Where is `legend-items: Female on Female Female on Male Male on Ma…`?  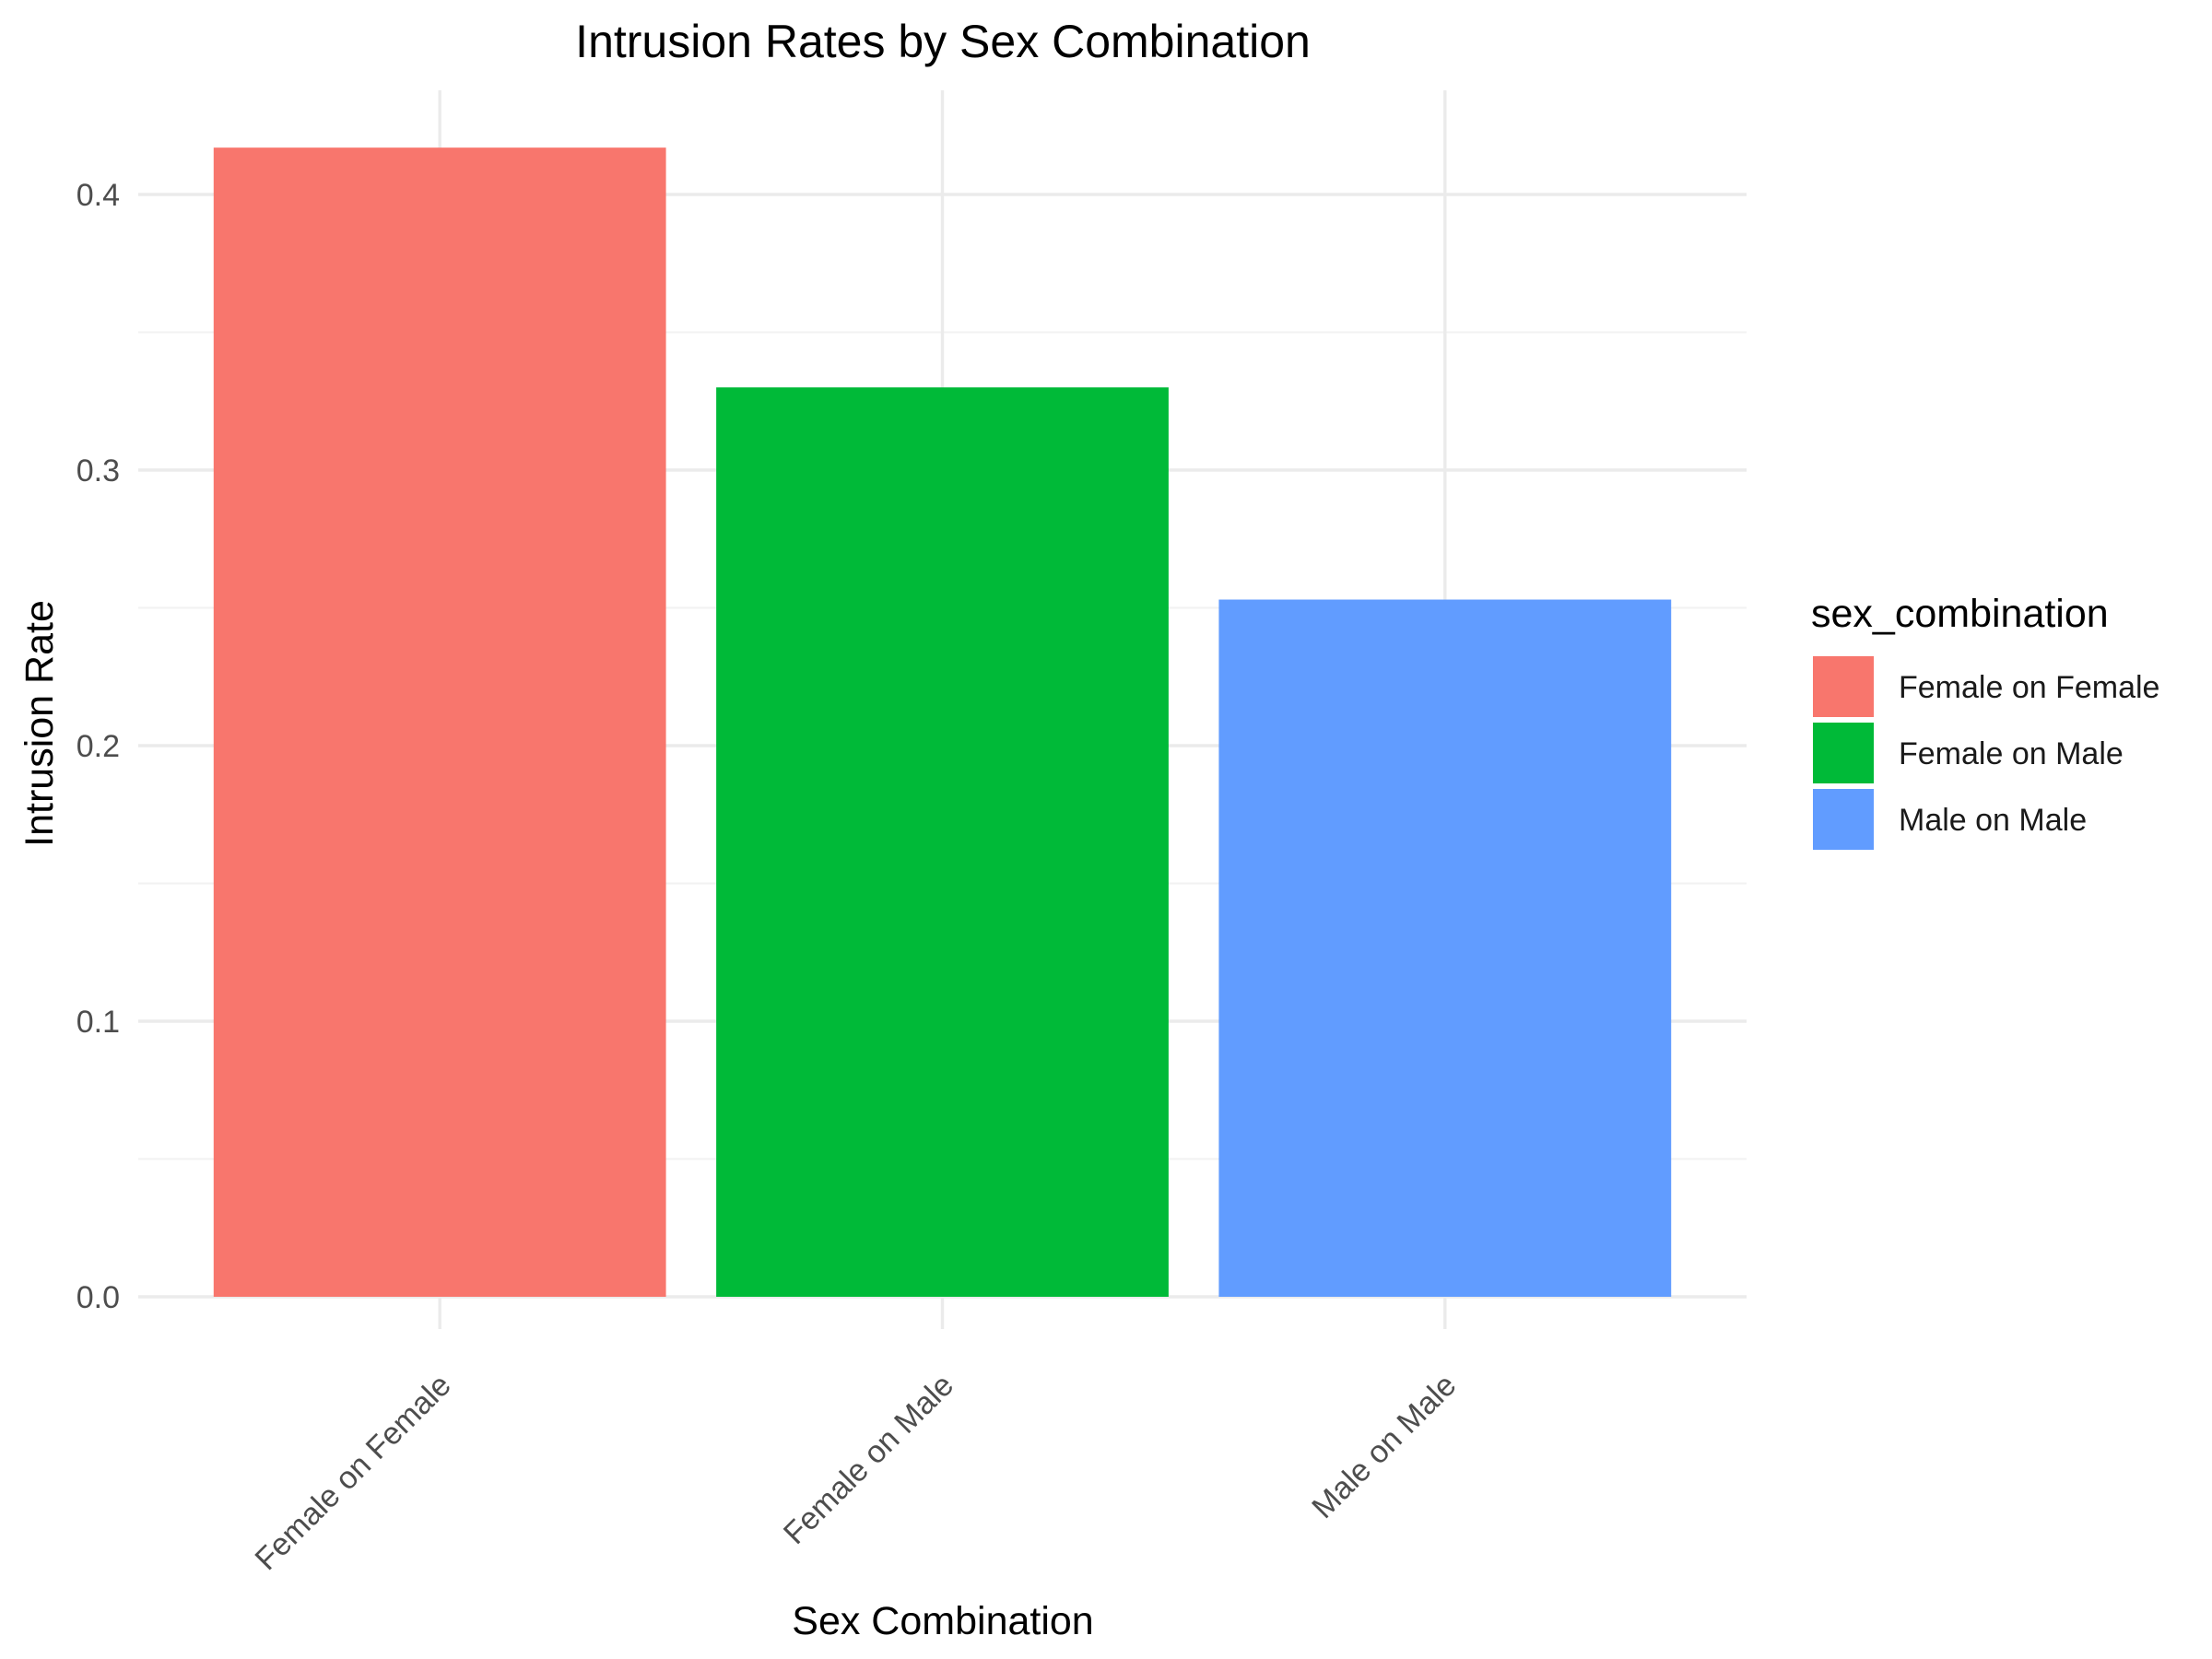 legend-items: Female on Female Female on Male Male on Ma… is located at coordinates (1986, 753).